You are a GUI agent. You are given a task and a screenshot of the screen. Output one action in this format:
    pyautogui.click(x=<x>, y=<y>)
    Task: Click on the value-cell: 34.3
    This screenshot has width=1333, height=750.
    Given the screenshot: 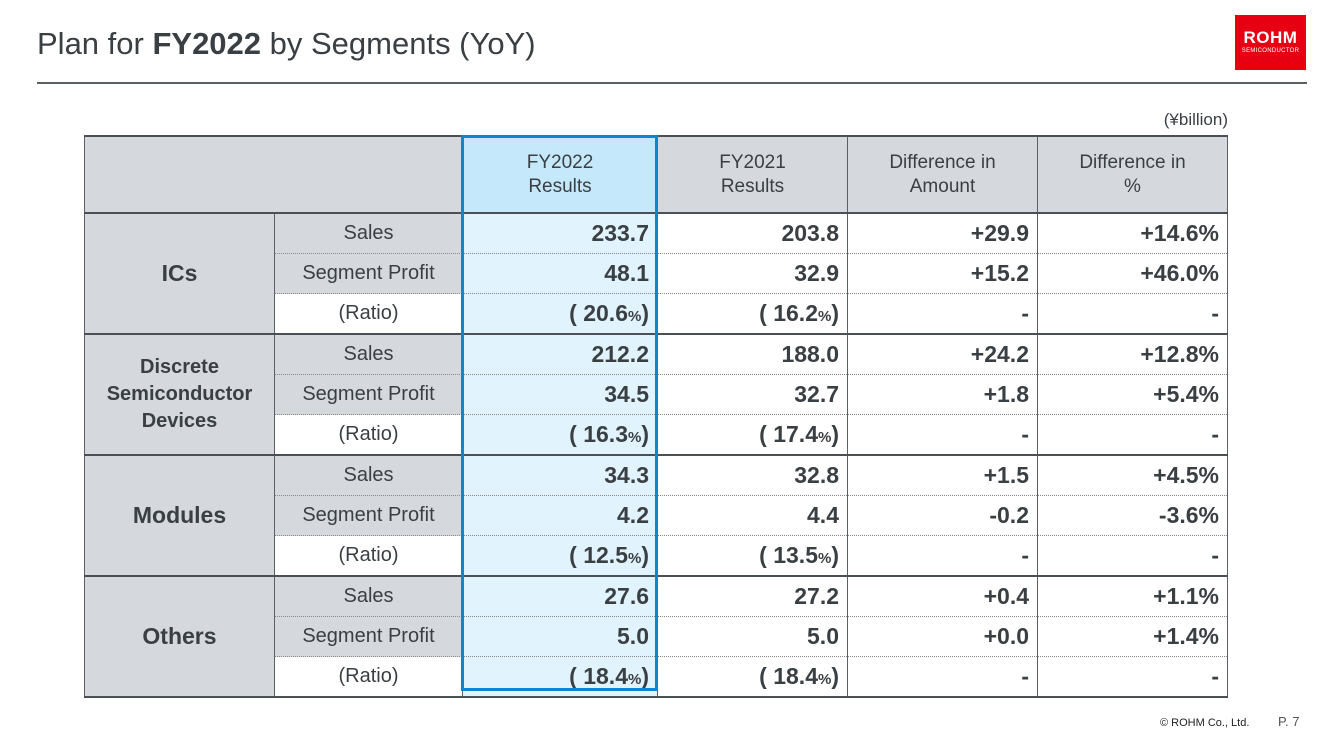 What is the action you would take?
    pyautogui.click(x=560, y=475)
    